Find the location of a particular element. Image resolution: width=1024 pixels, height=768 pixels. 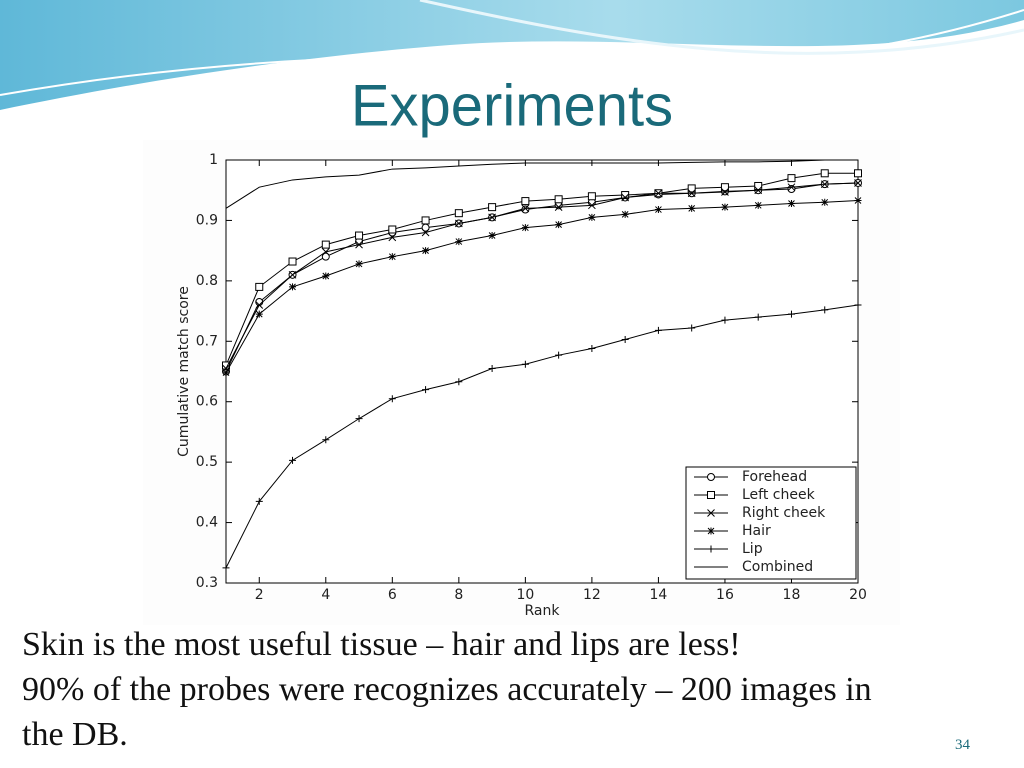

slide-title: Experiments is located at coordinates (512, 105).